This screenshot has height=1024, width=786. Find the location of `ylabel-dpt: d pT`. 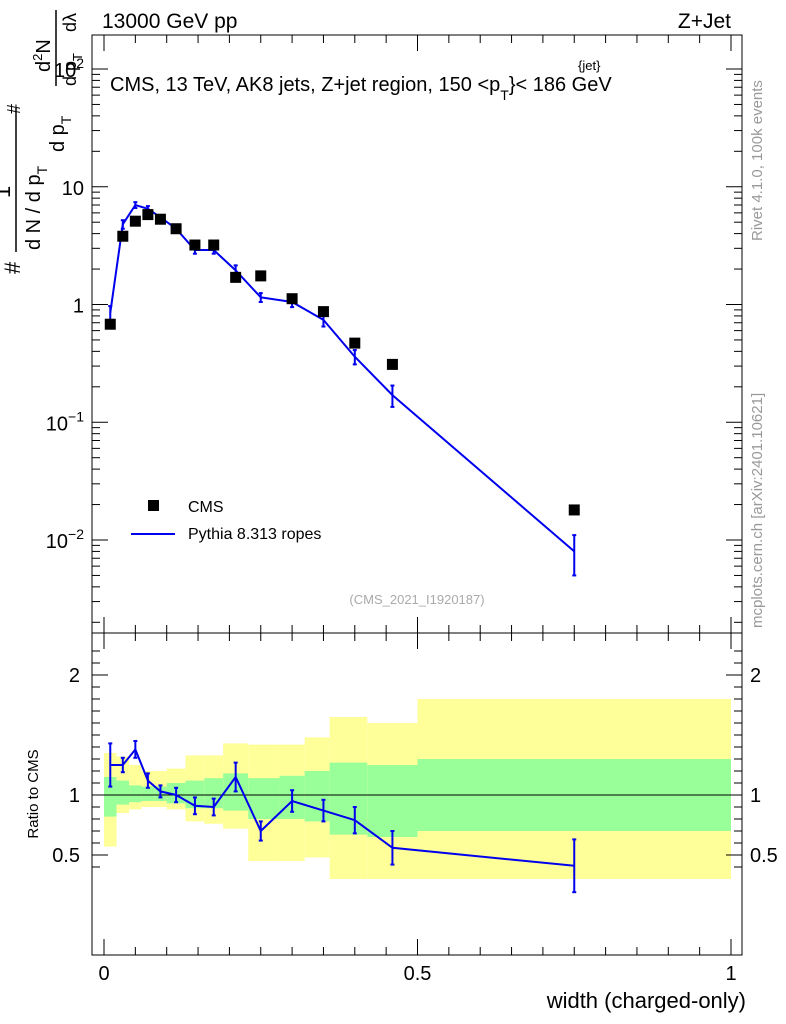

ylabel-dpt: d pT is located at coordinates (60, 133).